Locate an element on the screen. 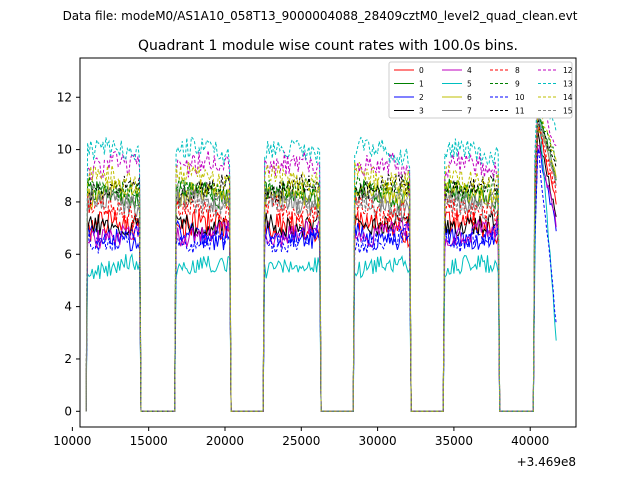 The image size is (640, 480). x-tick-label: 20000 is located at coordinates (225, 441).